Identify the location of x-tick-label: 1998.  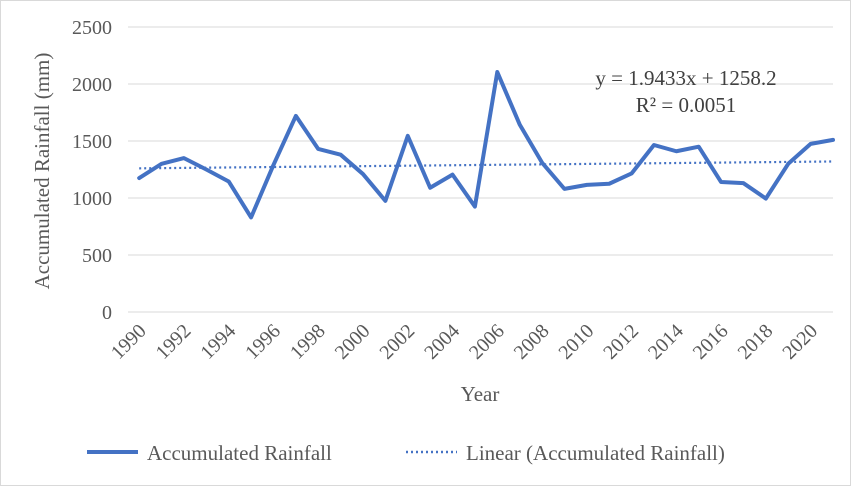
(308, 342).